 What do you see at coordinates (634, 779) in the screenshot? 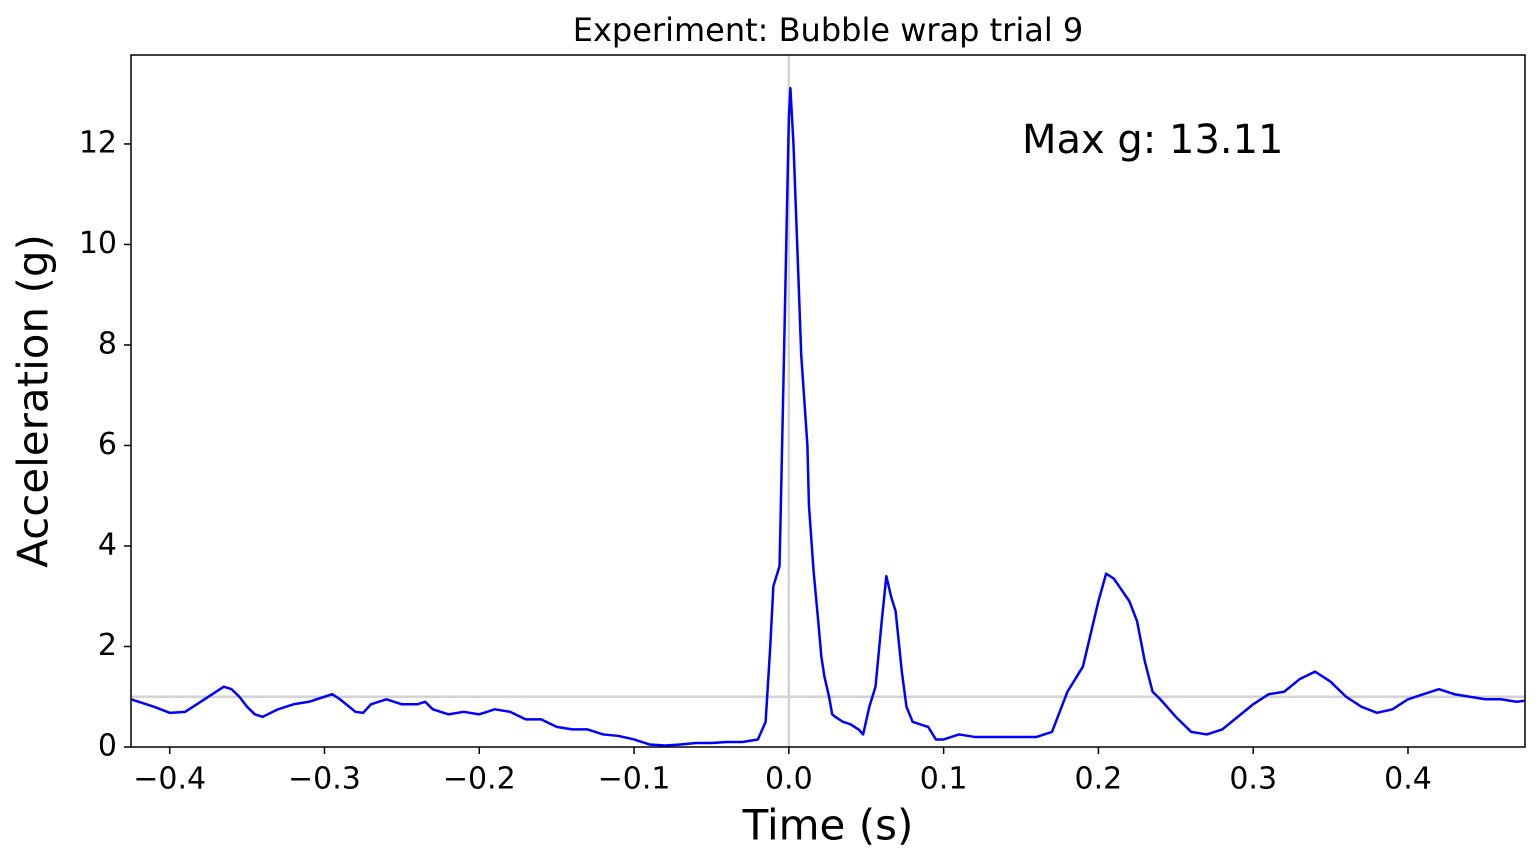
I see `x-tick-label: −0.1` at bounding box center [634, 779].